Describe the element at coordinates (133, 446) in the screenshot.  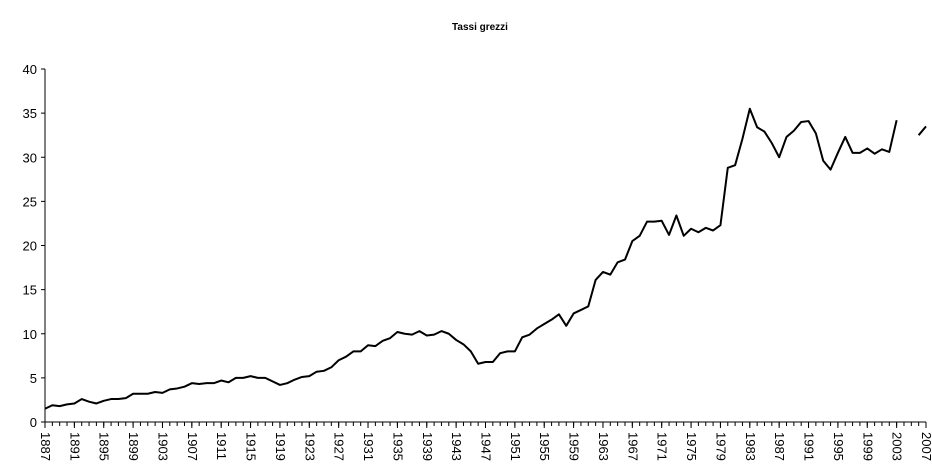
I see `x-tick-label: 1899` at that location.